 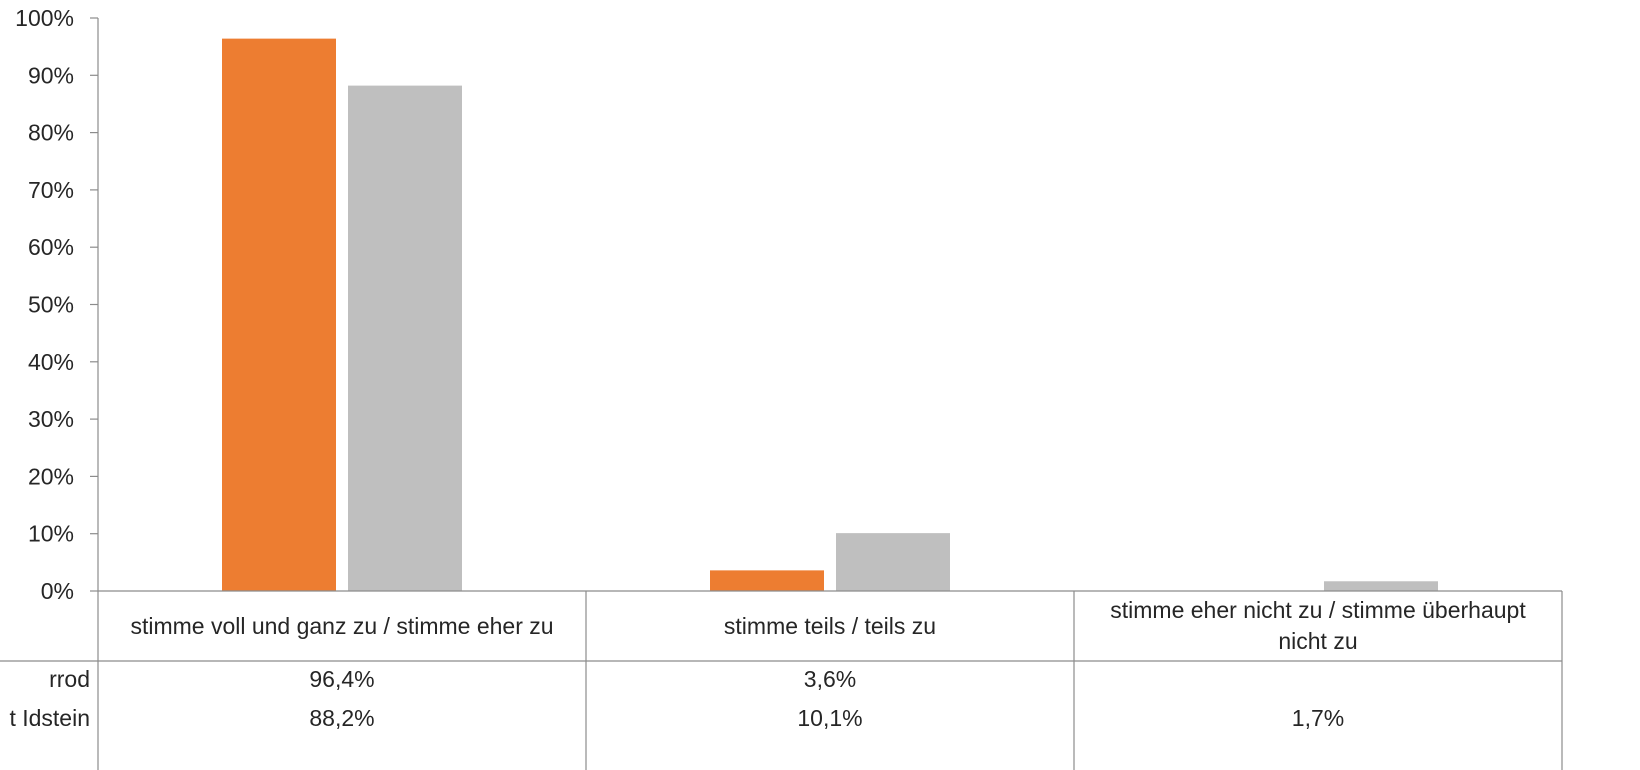 What do you see at coordinates (57, 591) in the screenshot?
I see `y-tick-label: 0%` at bounding box center [57, 591].